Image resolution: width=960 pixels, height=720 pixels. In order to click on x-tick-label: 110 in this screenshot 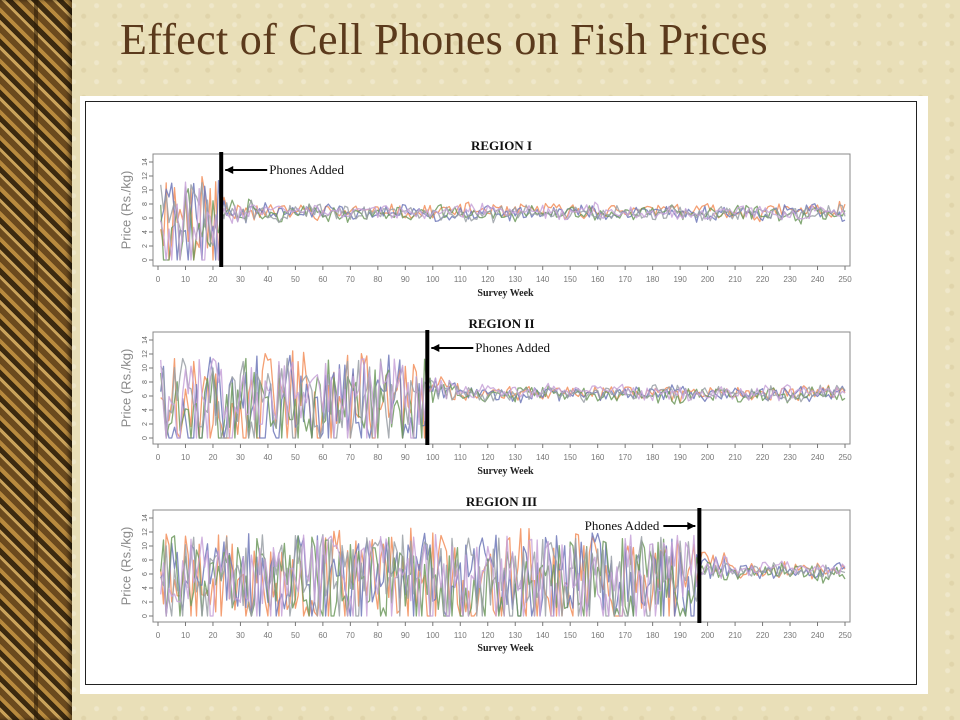, I will do `click(460, 457)`.